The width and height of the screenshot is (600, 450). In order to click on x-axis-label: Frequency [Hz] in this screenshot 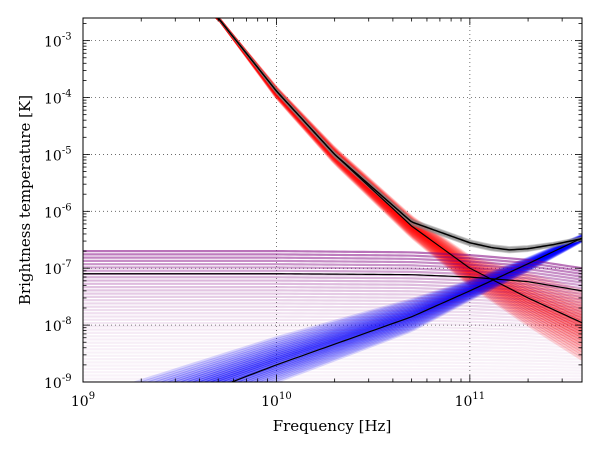, I will do `click(332, 426)`.